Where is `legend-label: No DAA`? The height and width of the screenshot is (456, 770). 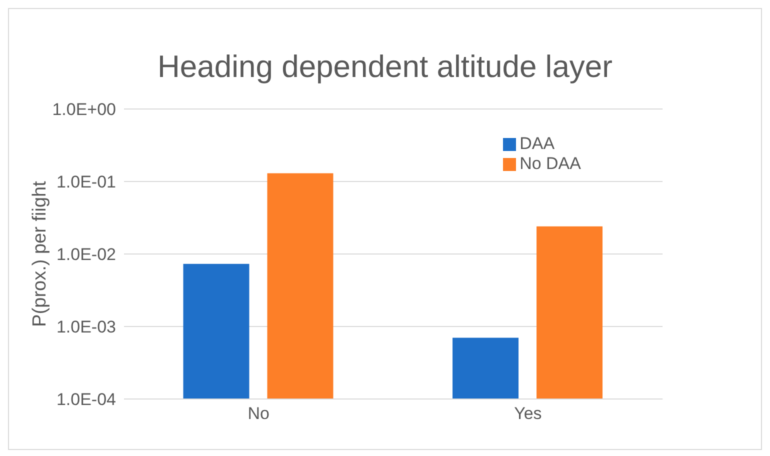
legend-label: No DAA is located at coordinates (550, 163).